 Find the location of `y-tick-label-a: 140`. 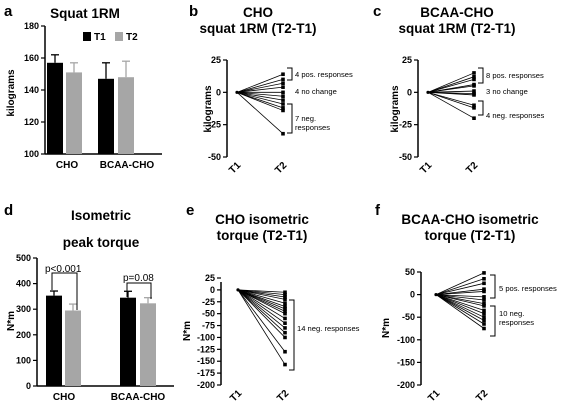

y-tick-label-a: 140 is located at coordinates (31, 90).